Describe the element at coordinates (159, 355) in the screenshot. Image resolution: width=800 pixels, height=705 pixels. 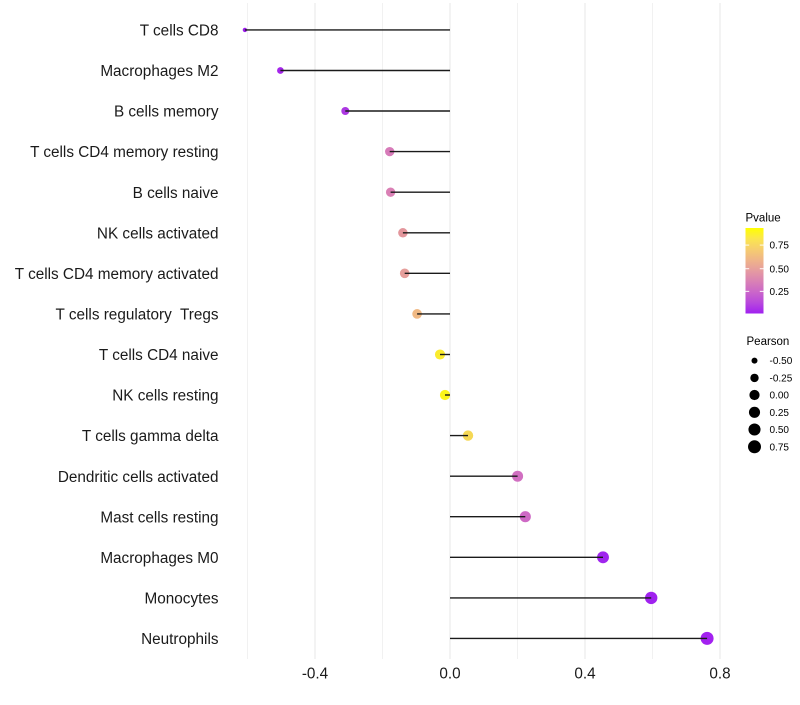
I see `svg-text: T cells CD4 naive` at that location.